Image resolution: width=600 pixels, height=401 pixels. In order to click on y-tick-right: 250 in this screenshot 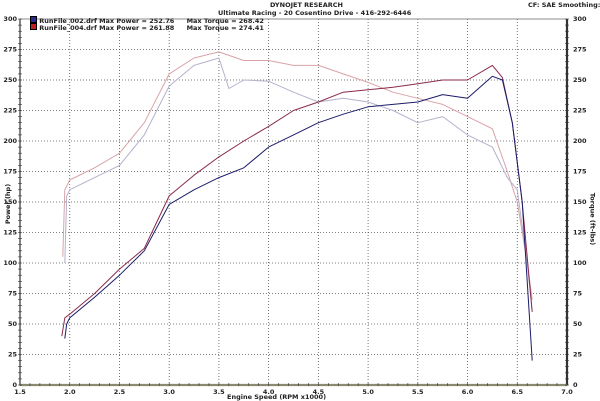, I will do `click(580, 80)`.